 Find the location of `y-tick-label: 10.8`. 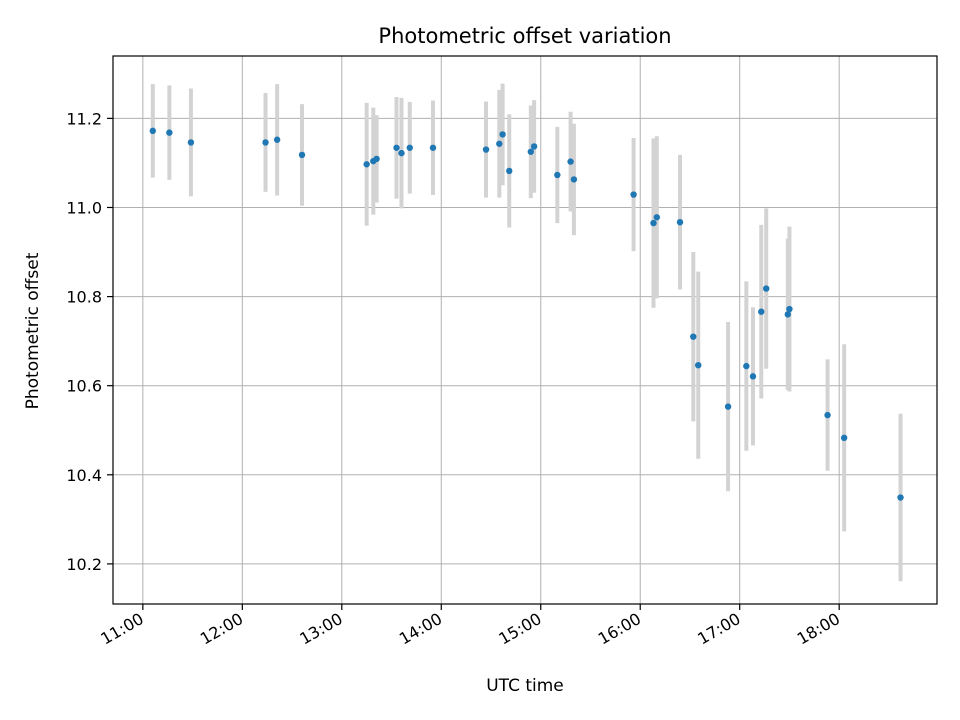

y-tick-label: 10.8 is located at coordinates (84, 297).